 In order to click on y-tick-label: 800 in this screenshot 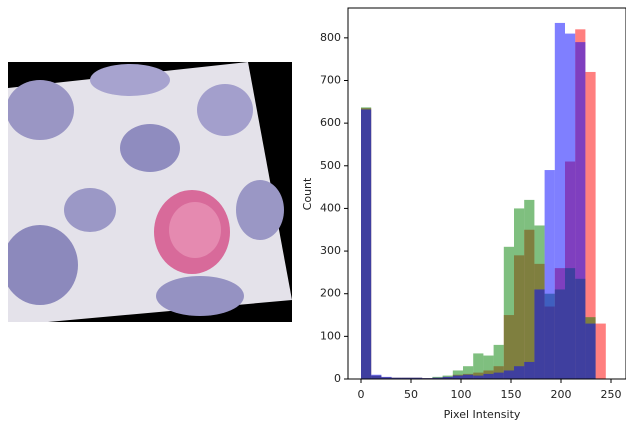, I will do `click(330, 37)`.